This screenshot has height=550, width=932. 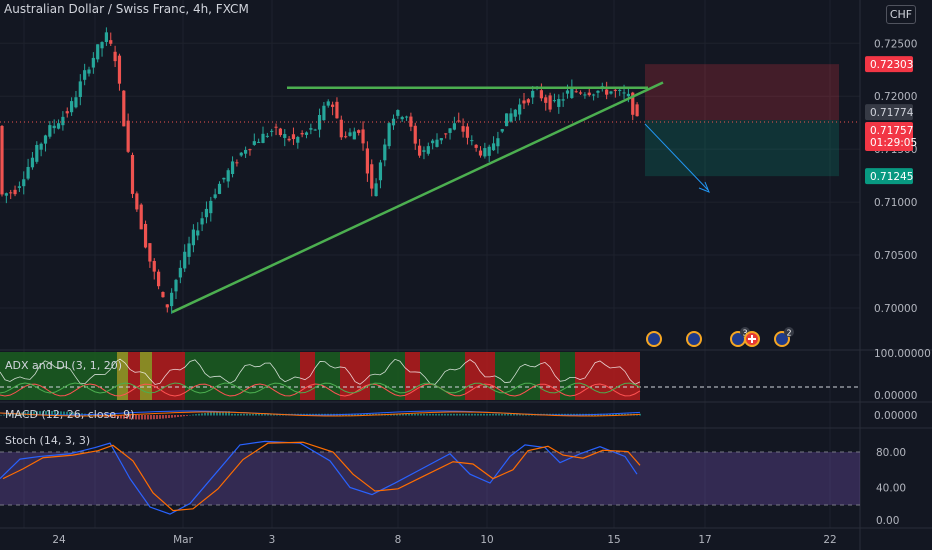 I want to click on time-axis-label: 24, so click(x=59, y=540).